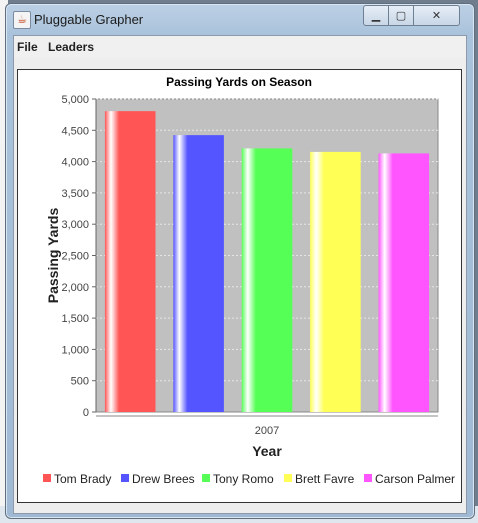  Describe the element at coordinates (75, 100) in the screenshot. I see `y-tick-label: 5,000` at that location.